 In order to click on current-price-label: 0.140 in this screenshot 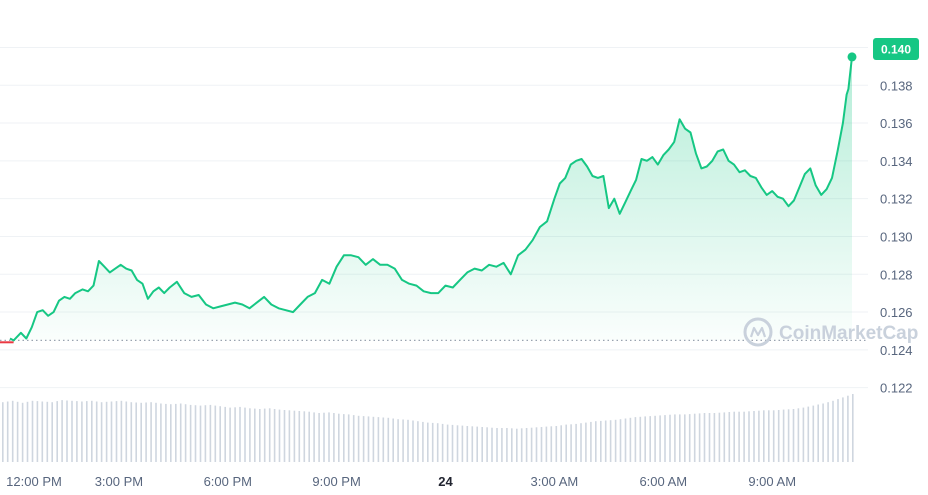, I will do `click(896, 50)`.